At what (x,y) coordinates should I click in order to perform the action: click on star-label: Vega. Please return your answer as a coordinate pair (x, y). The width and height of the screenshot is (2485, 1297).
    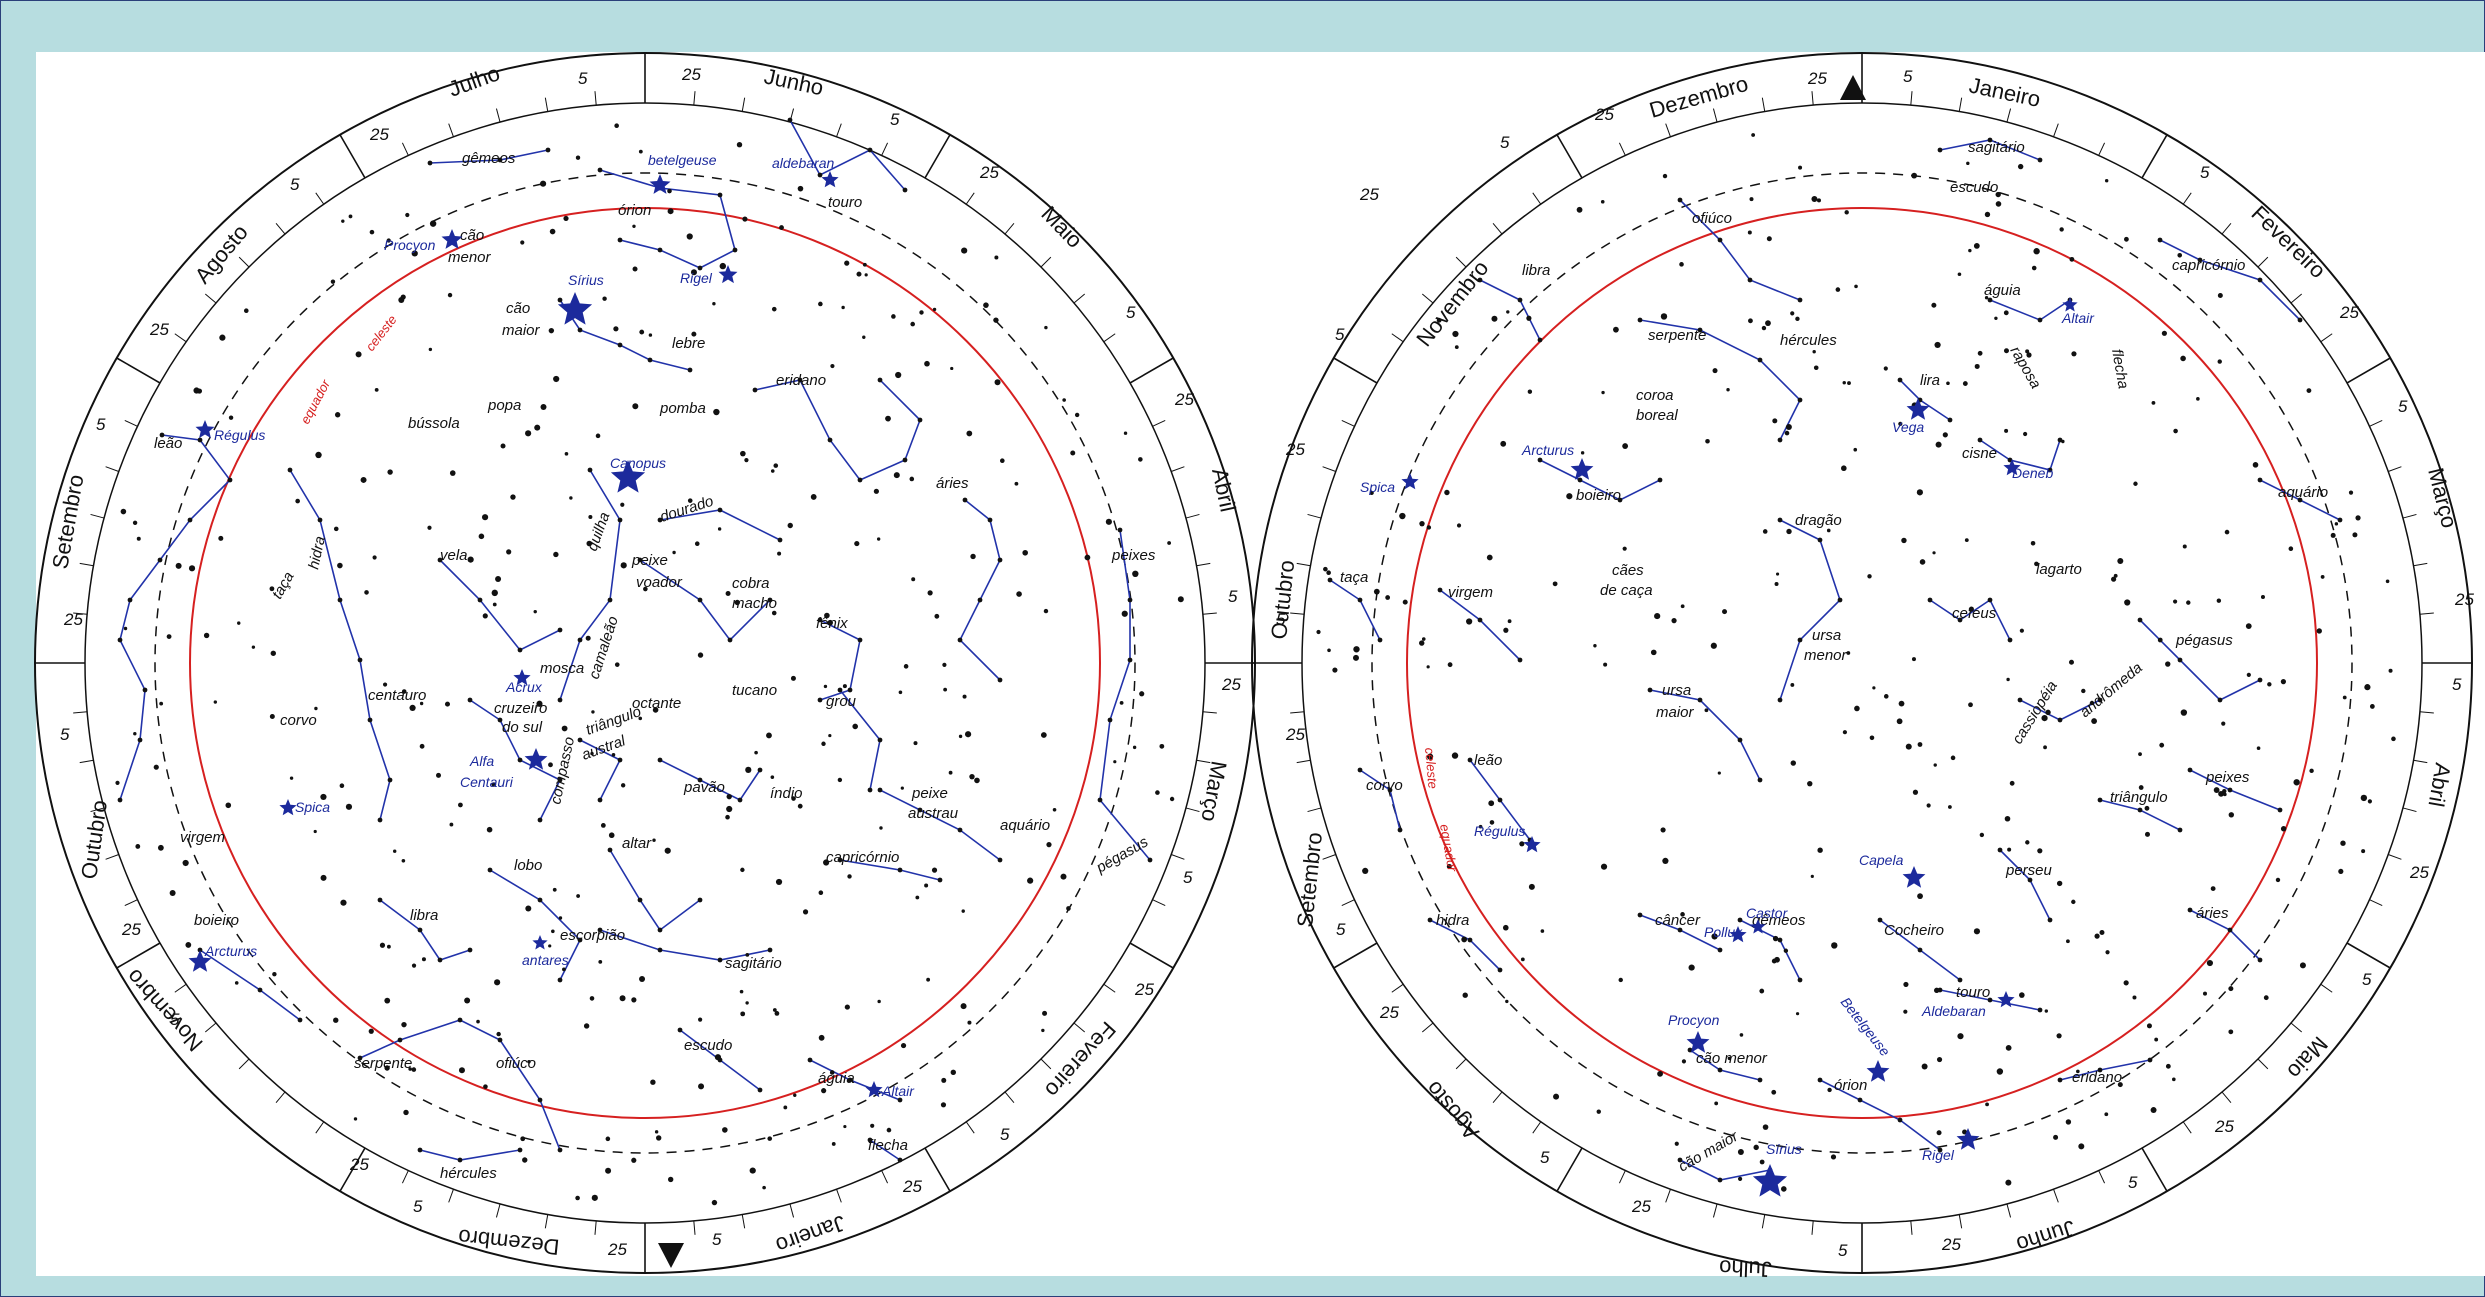
    Looking at the image, I should click on (1908, 427).